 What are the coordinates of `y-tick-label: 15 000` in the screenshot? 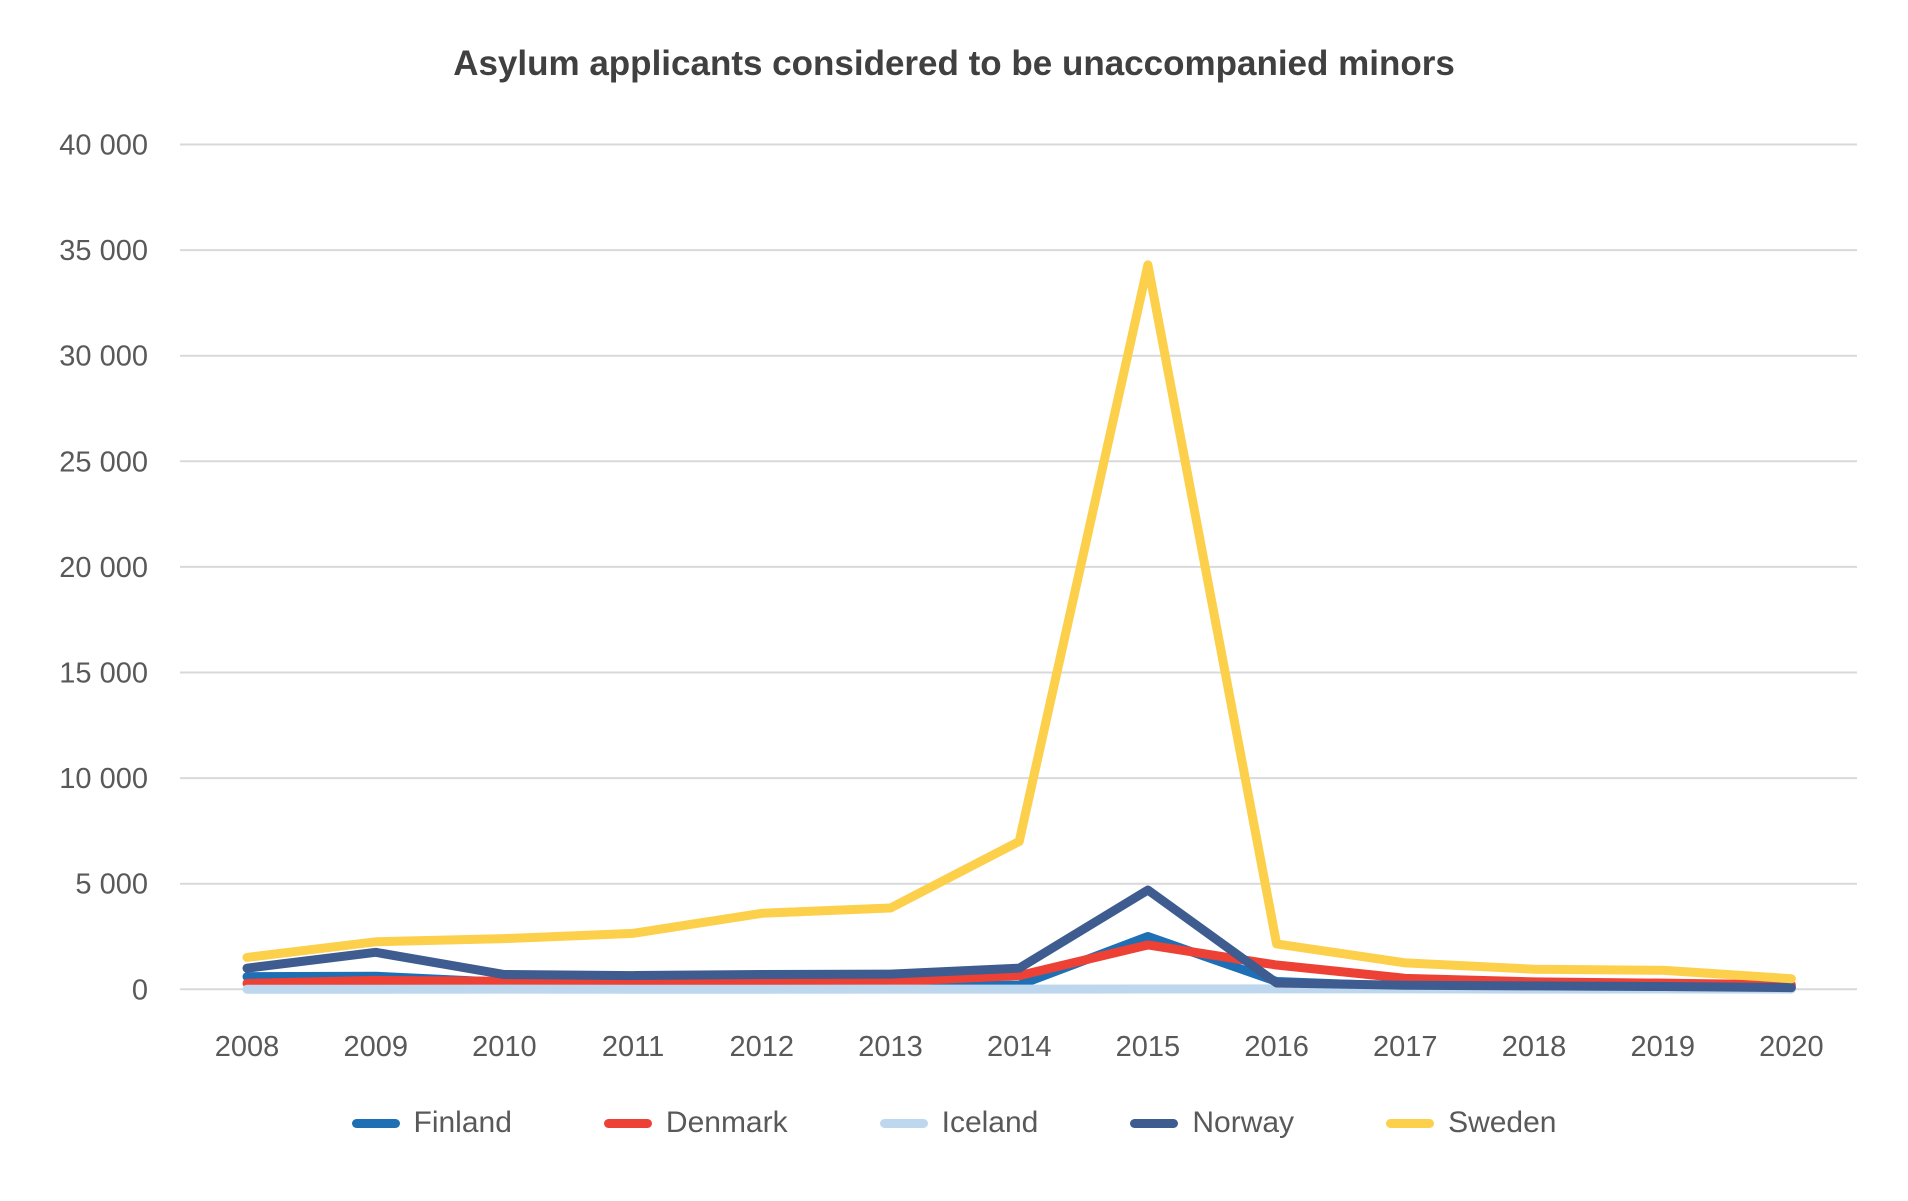 It's located at (103, 674).